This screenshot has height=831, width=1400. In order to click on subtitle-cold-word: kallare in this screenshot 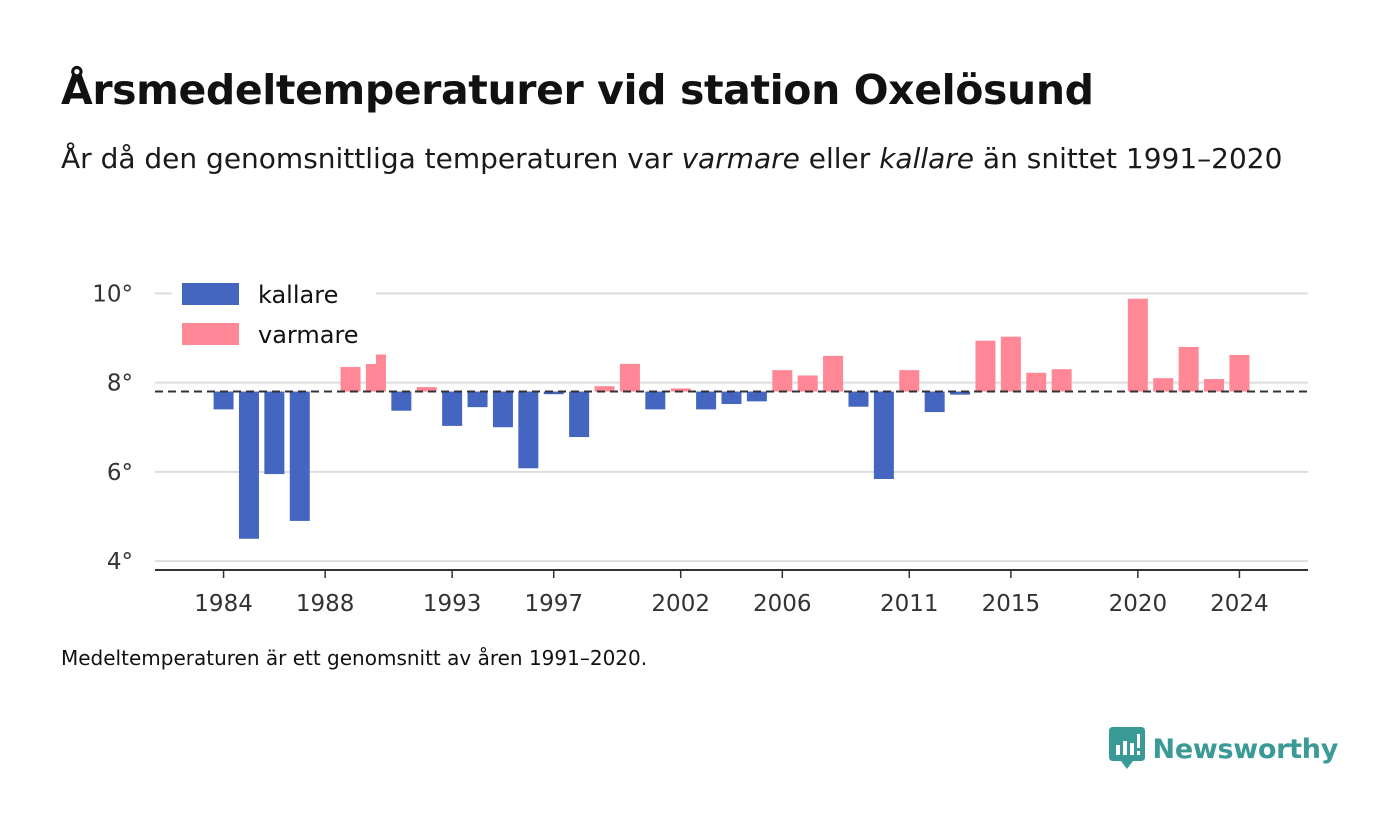, I will do `click(927, 158)`.